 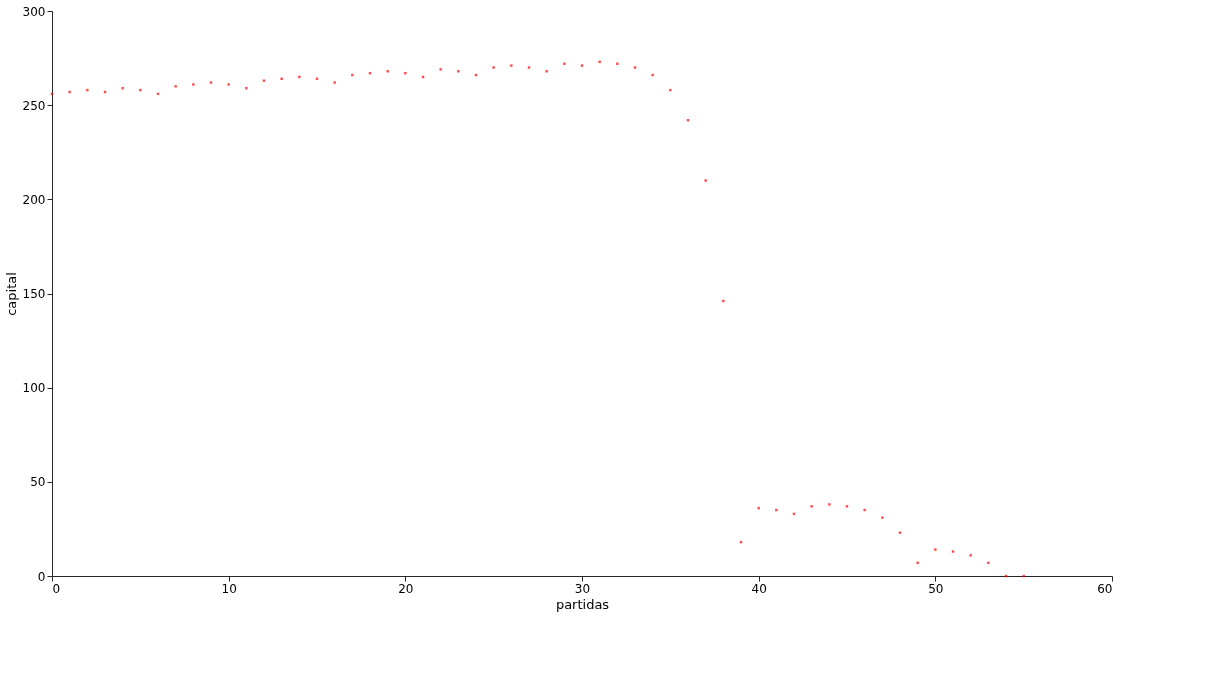 I want to click on x-tick-label: 20, so click(x=406, y=588).